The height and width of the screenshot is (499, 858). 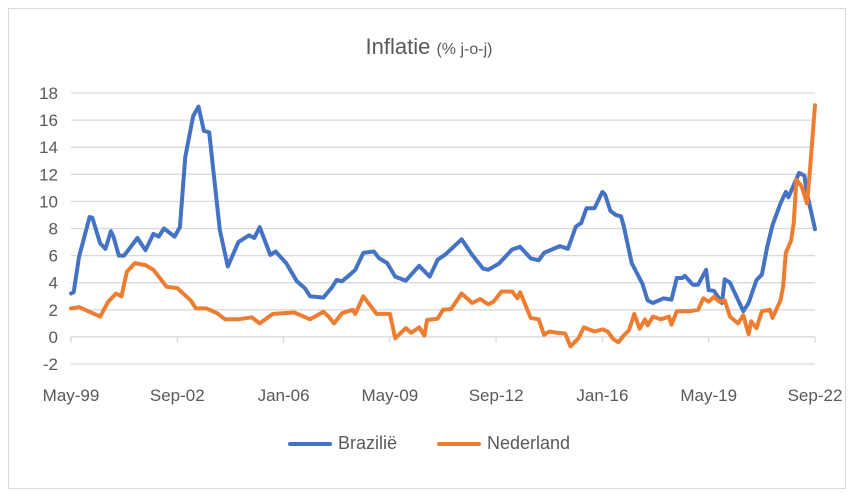 I want to click on x-tick-label: Jan-06, so click(x=284, y=395).